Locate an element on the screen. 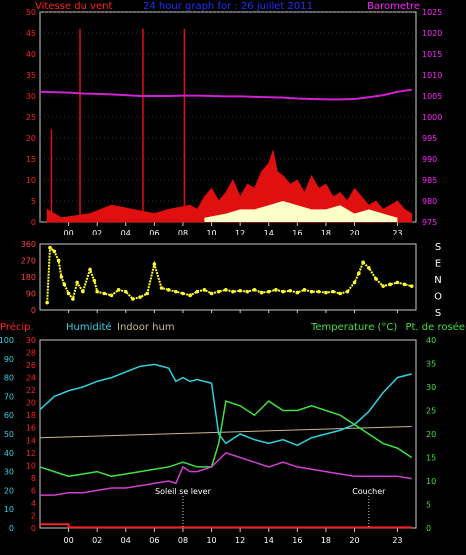  chart1-right-tick: 995 is located at coordinates (429, 138).